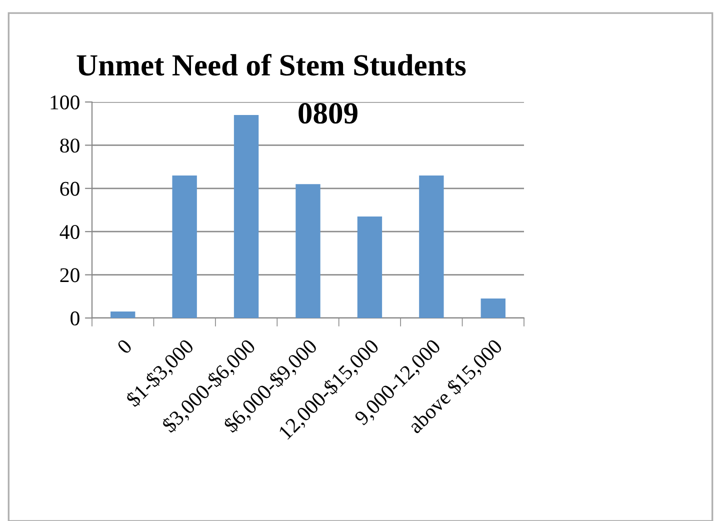  What do you see at coordinates (328, 113) in the screenshot?
I see `chart-subtitle: 0809` at bounding box center [328, 113].